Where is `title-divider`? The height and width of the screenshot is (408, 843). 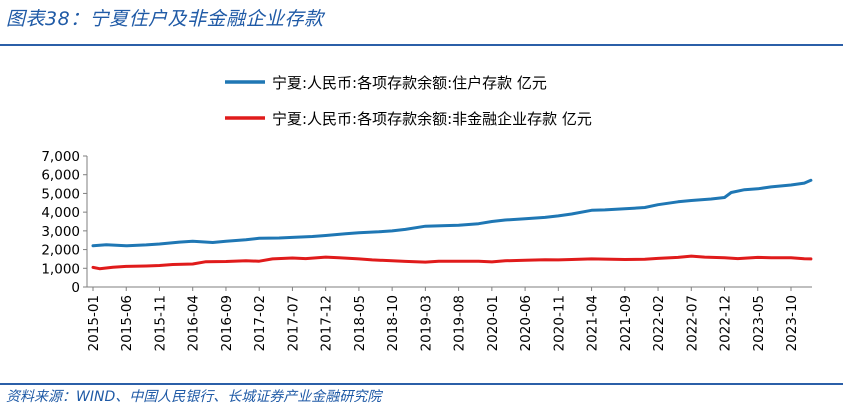 title-divider is located at coordinates (421, 45).